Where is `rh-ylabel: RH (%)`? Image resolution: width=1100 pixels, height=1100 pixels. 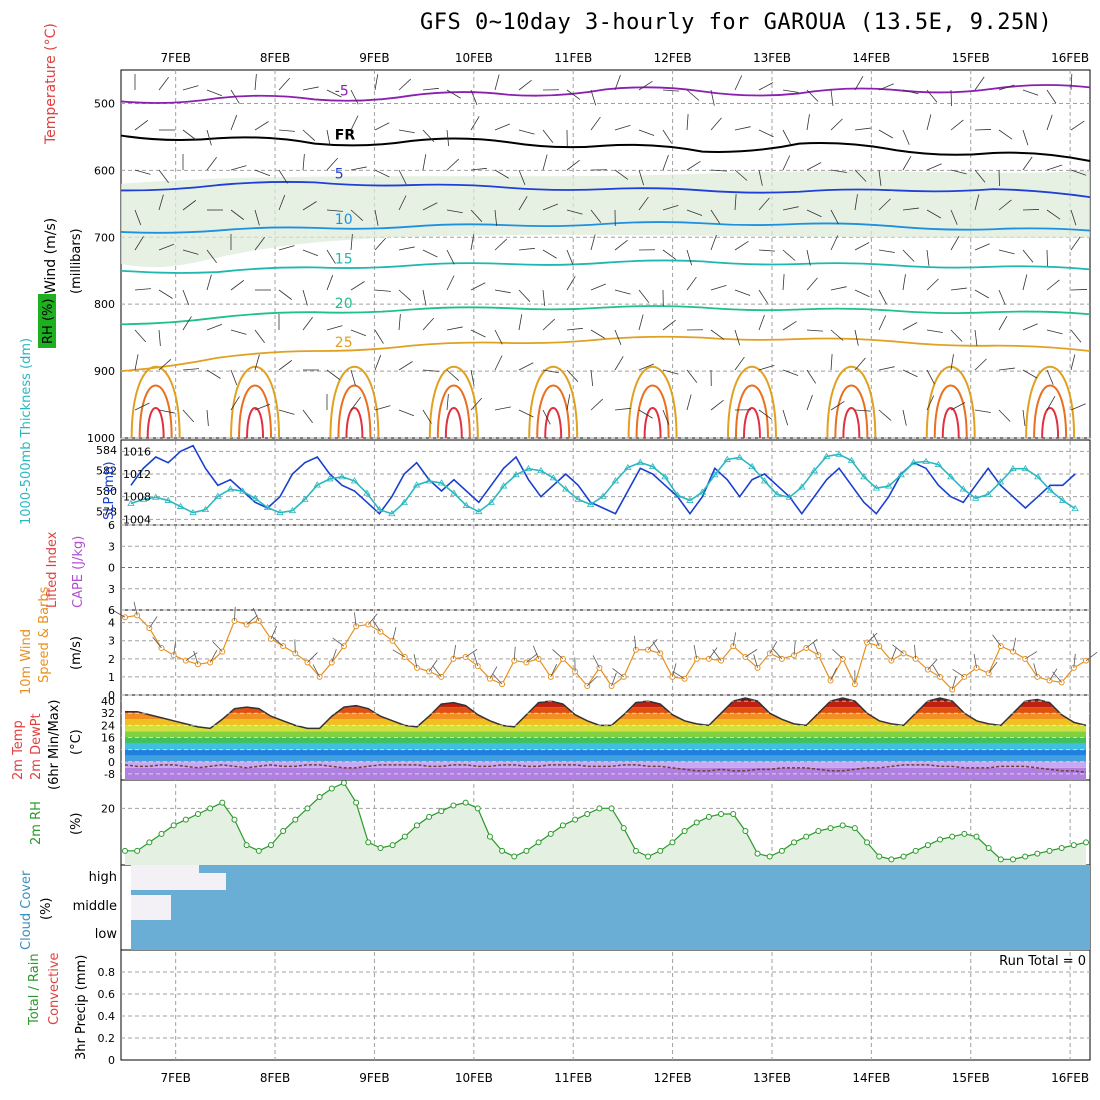 rh-ylabel: RH (%) is located at coordinates (47, 321).